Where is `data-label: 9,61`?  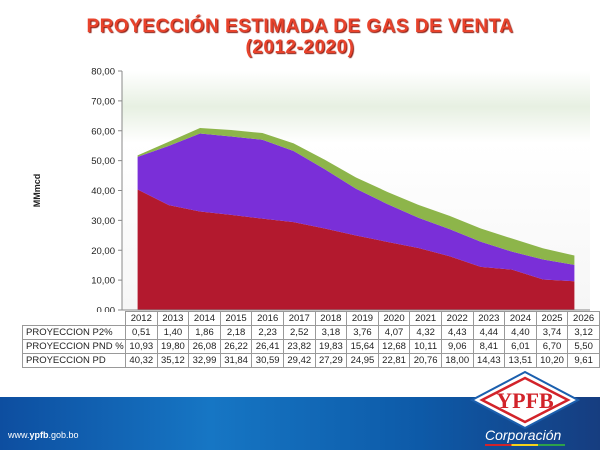 data-label: 9,61 is located at coordinates (583, 360).